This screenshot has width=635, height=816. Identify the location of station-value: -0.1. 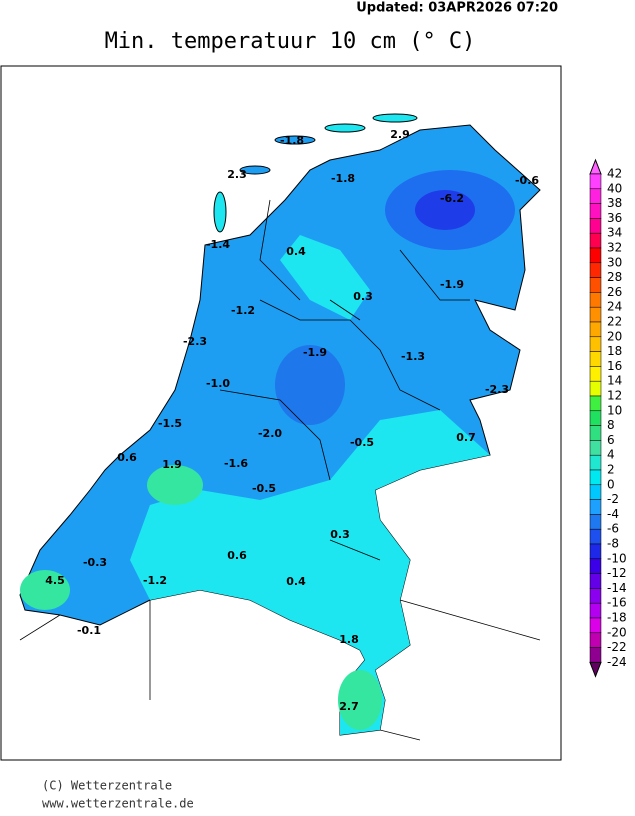
(89, 630).